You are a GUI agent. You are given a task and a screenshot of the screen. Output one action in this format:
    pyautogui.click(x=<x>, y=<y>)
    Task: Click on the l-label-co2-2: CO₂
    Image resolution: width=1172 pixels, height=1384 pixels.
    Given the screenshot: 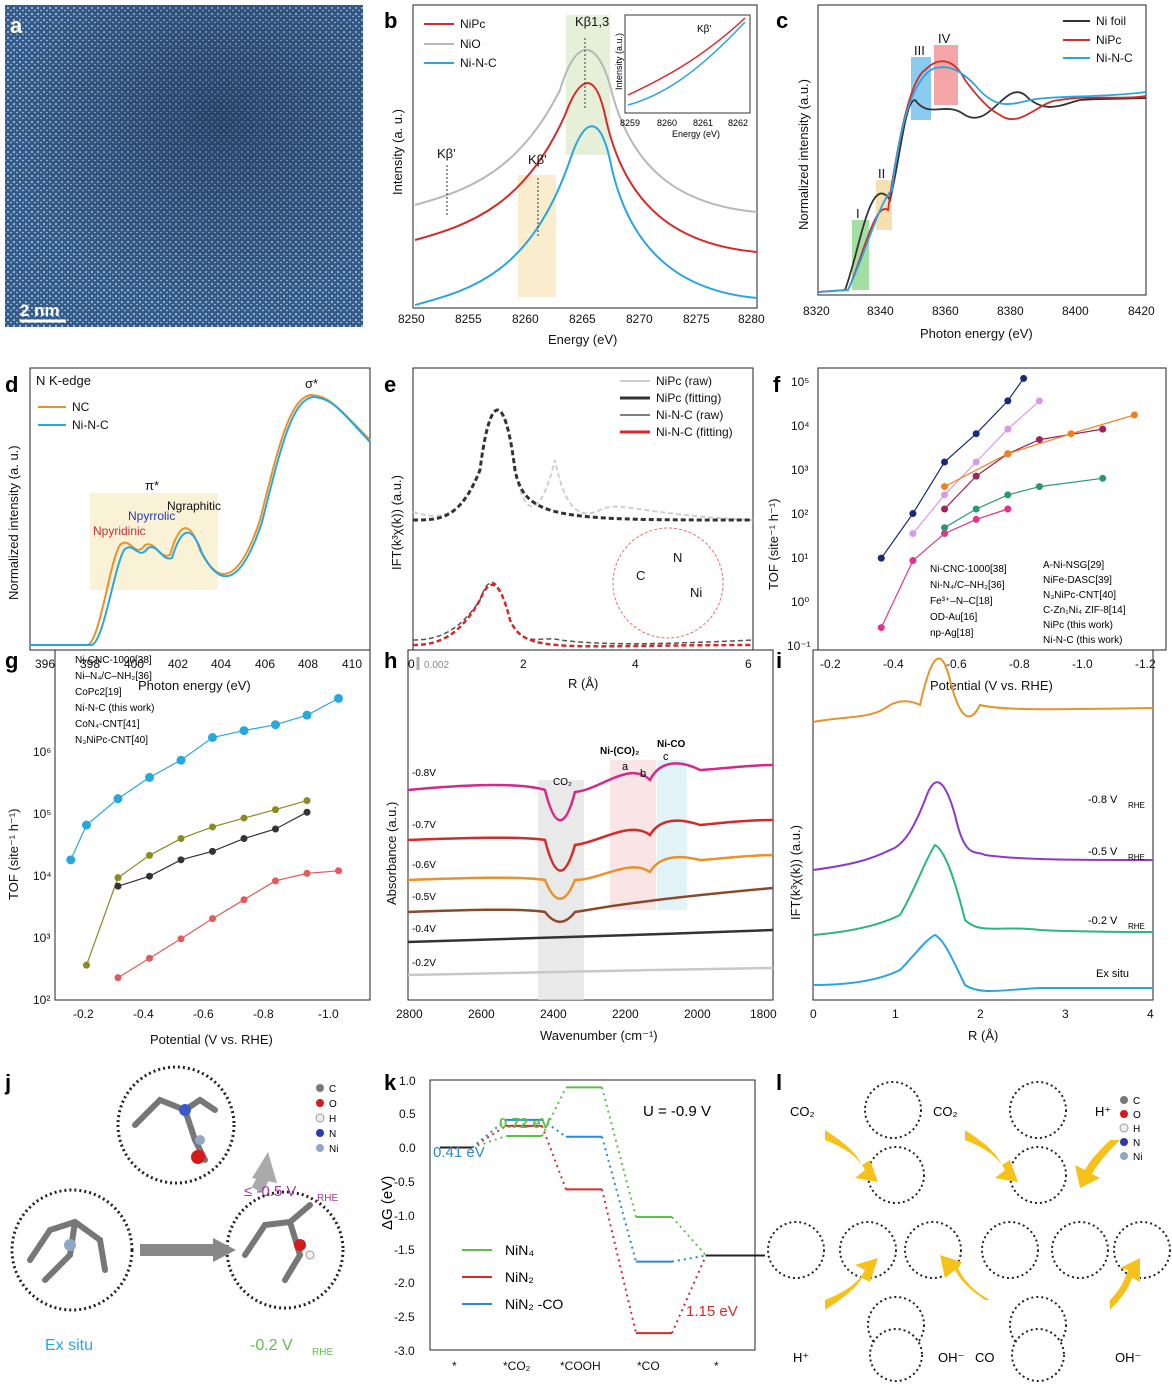 What is the action you would take?
    pyautogui.click(x=945, y=1111)
    